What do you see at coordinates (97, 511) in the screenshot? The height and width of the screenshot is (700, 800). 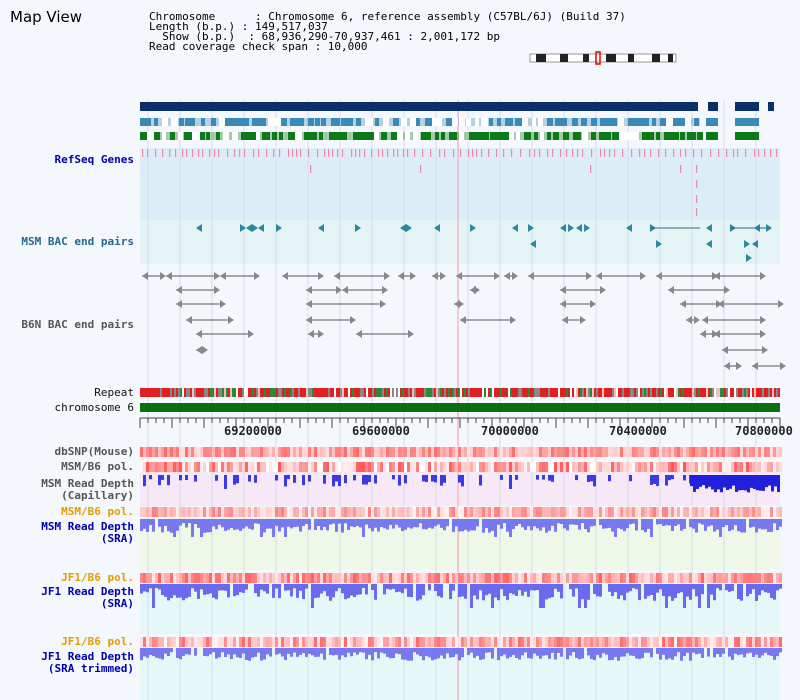 I see `label-msm-b6-pol-2: MSM/B6 pol.` at bounding box center [97, 511].